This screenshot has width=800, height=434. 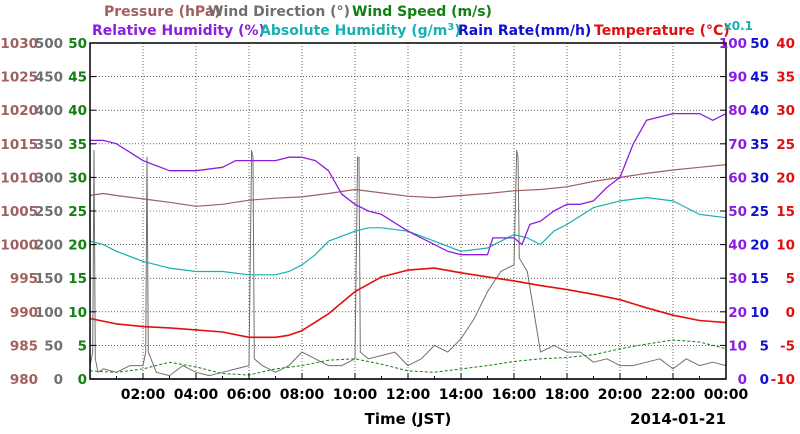 I want to click on legend-wind-speed: Wind Speed (m/s), so click(x=422, y=12).